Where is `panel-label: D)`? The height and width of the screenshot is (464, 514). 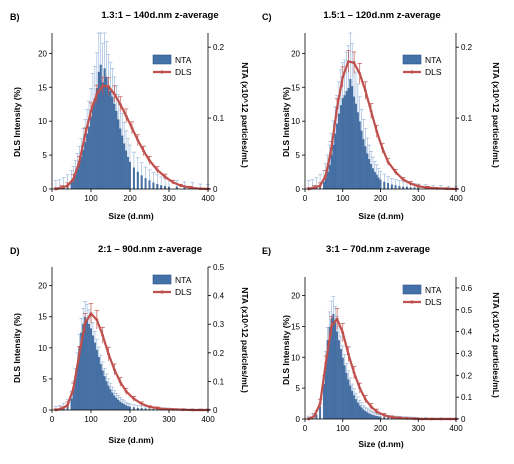 panel-label: D) is located at coordinates (15, 251).